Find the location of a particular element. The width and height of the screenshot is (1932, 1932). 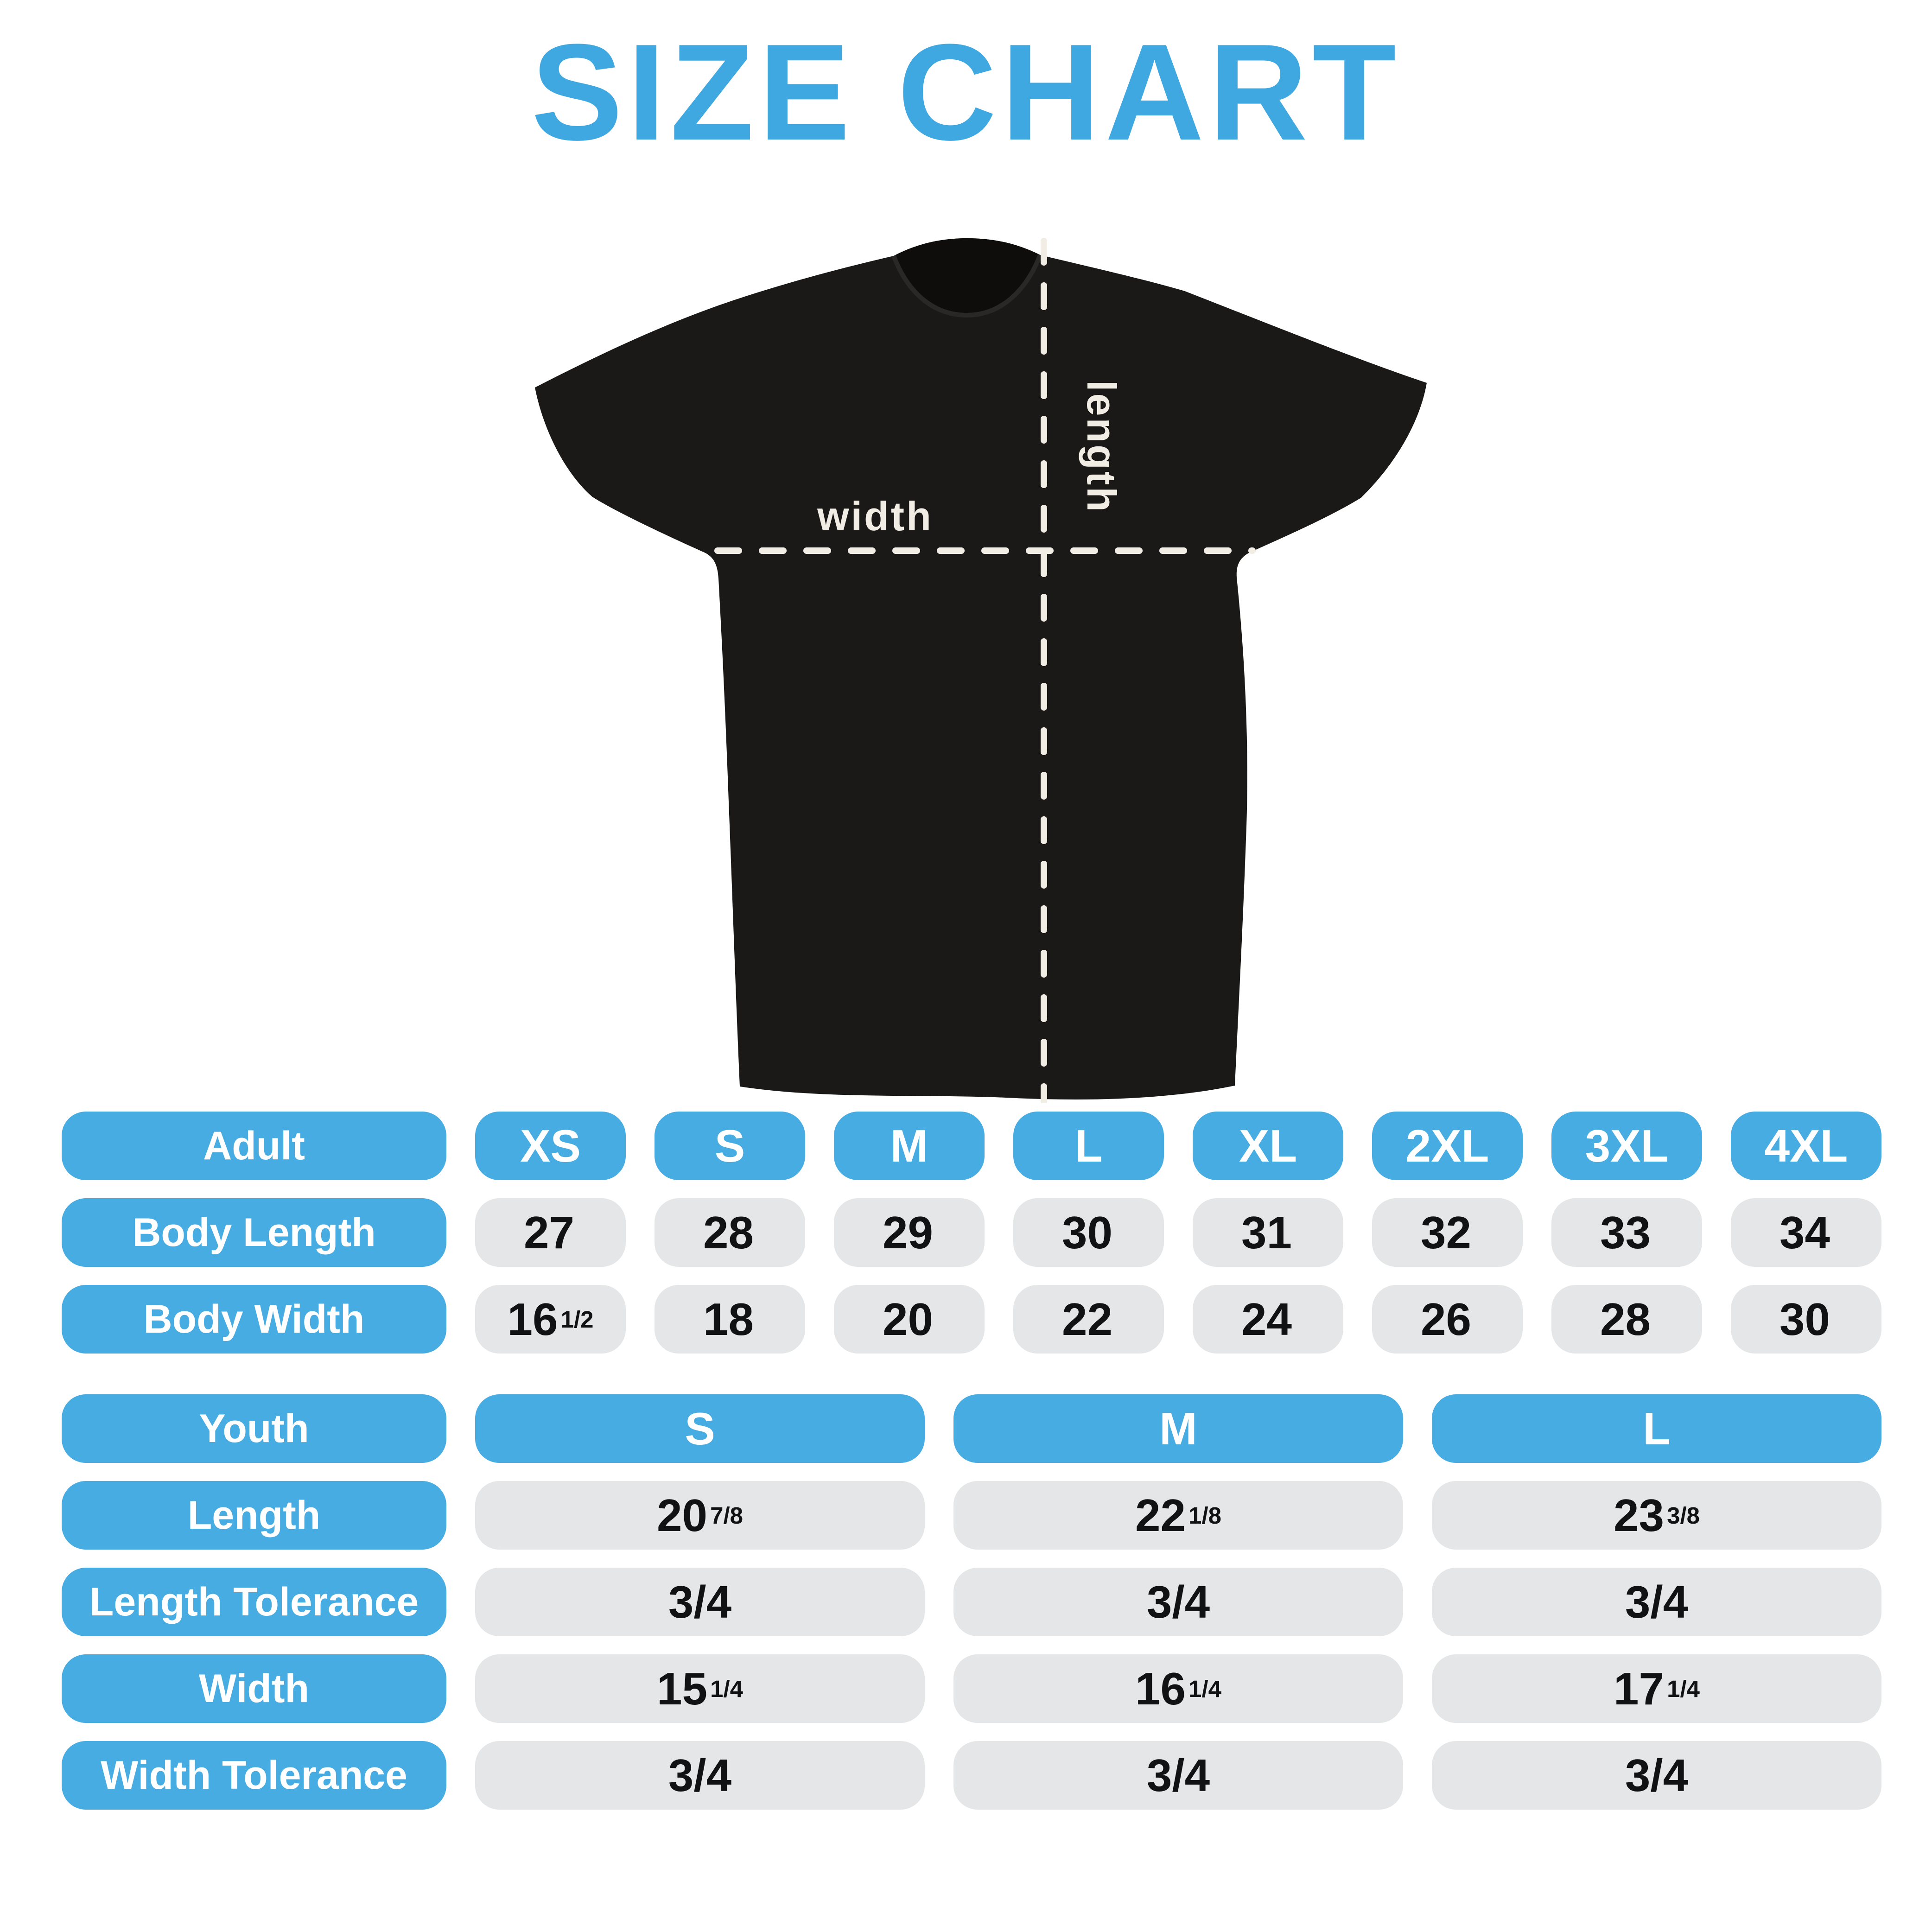

value-fraction: 1/2 is located at coordinates (577, 1319).